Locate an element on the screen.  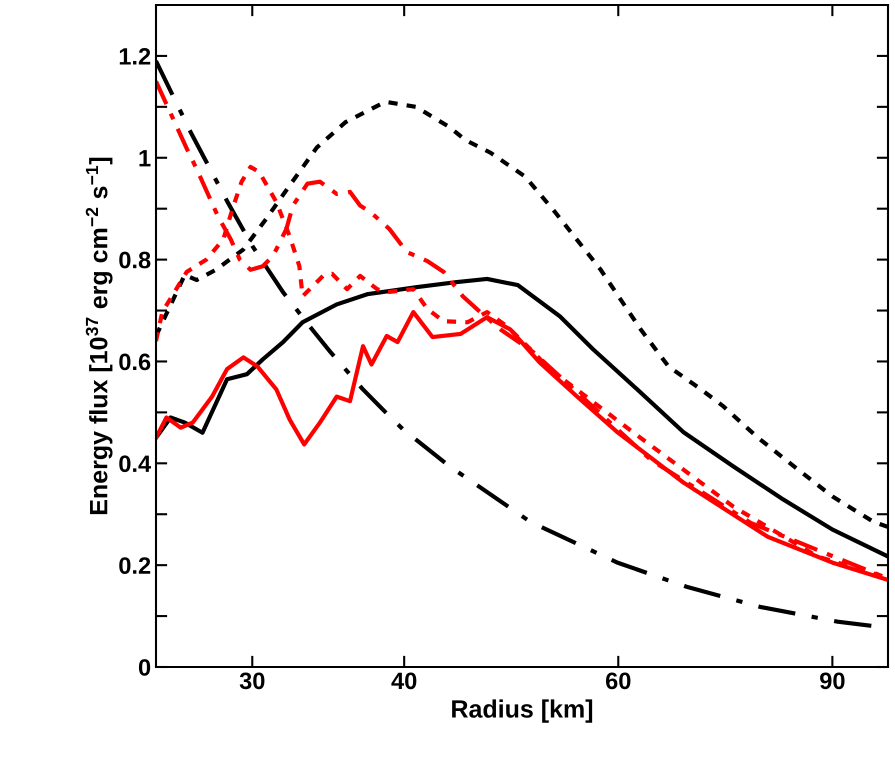
y-tick-label: 0 is located at coordinates (144, 667).